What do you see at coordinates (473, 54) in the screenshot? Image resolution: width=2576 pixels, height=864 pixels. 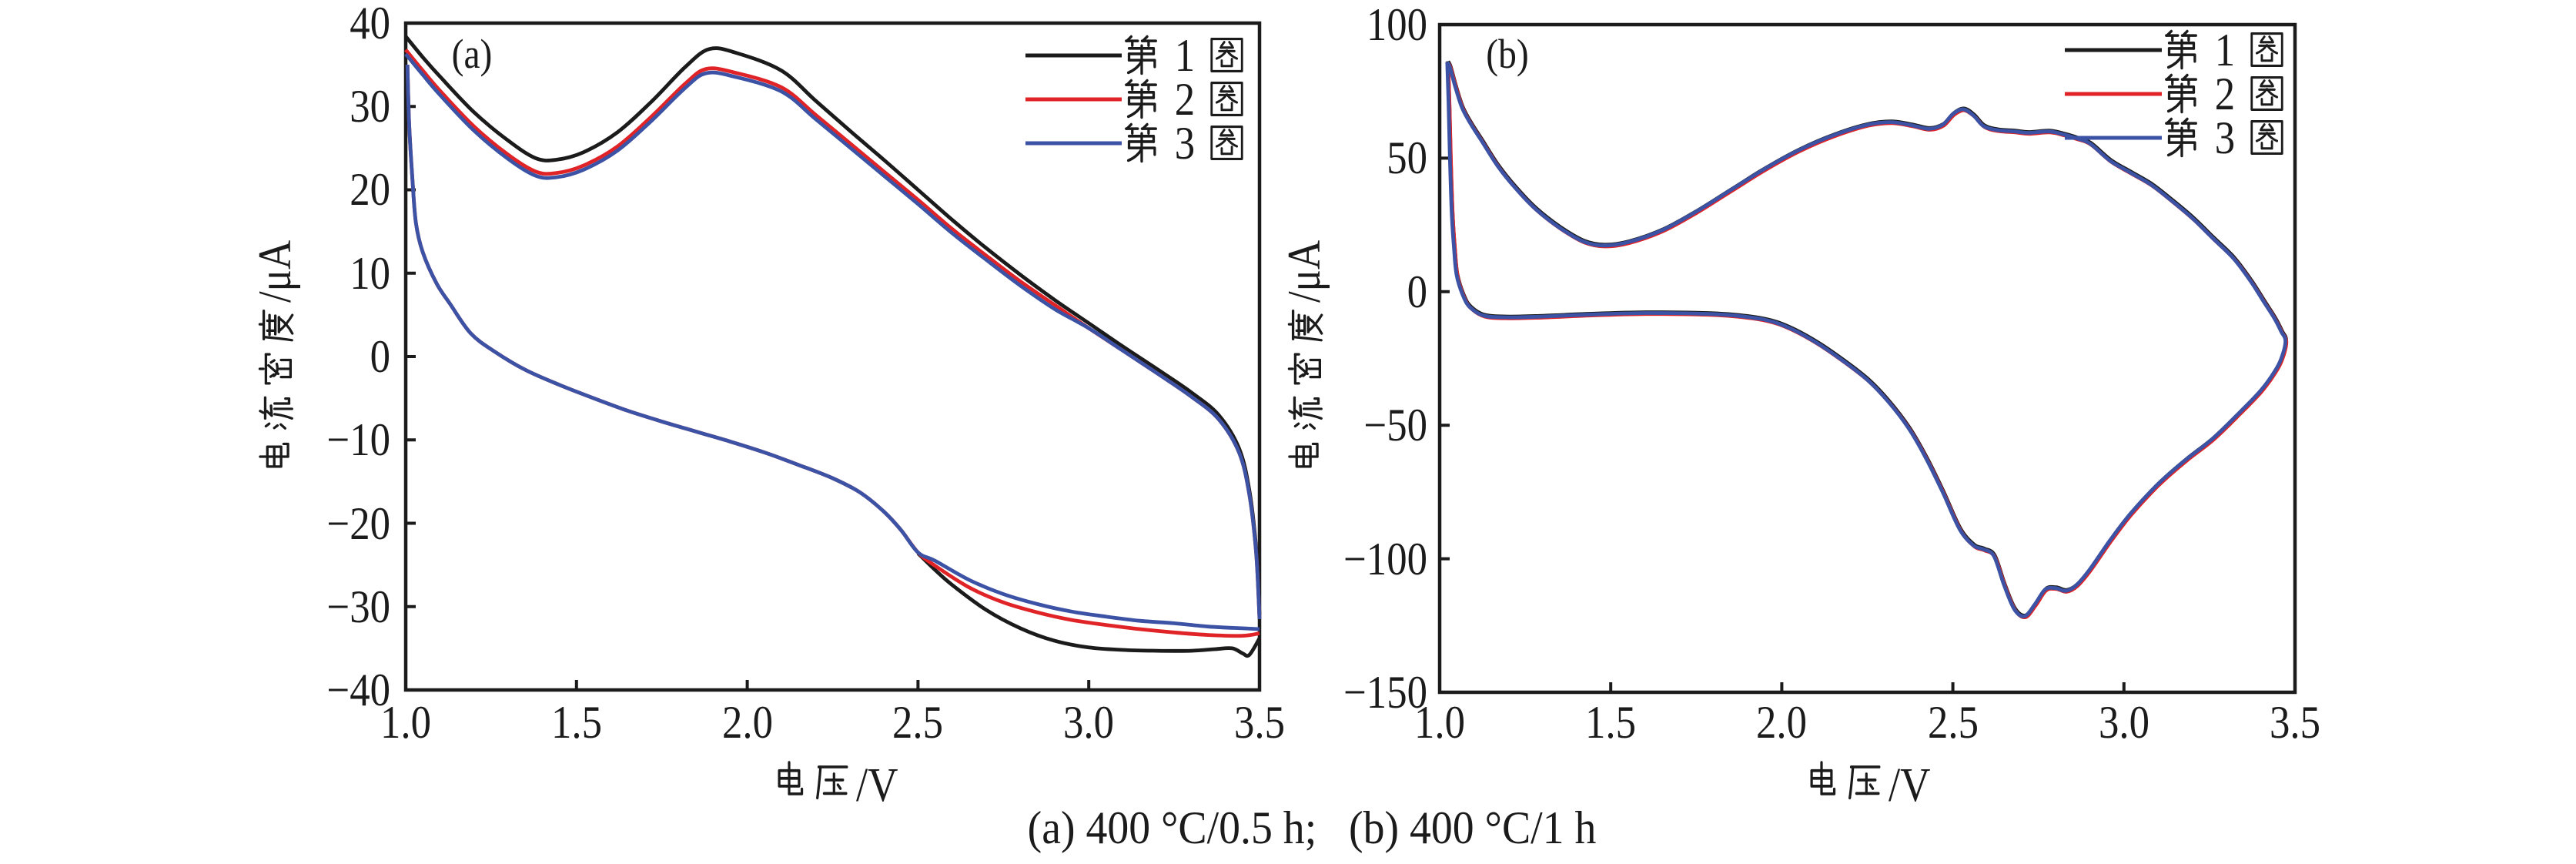 I see `svg-text: (a)` at bounding box center [473, 54].